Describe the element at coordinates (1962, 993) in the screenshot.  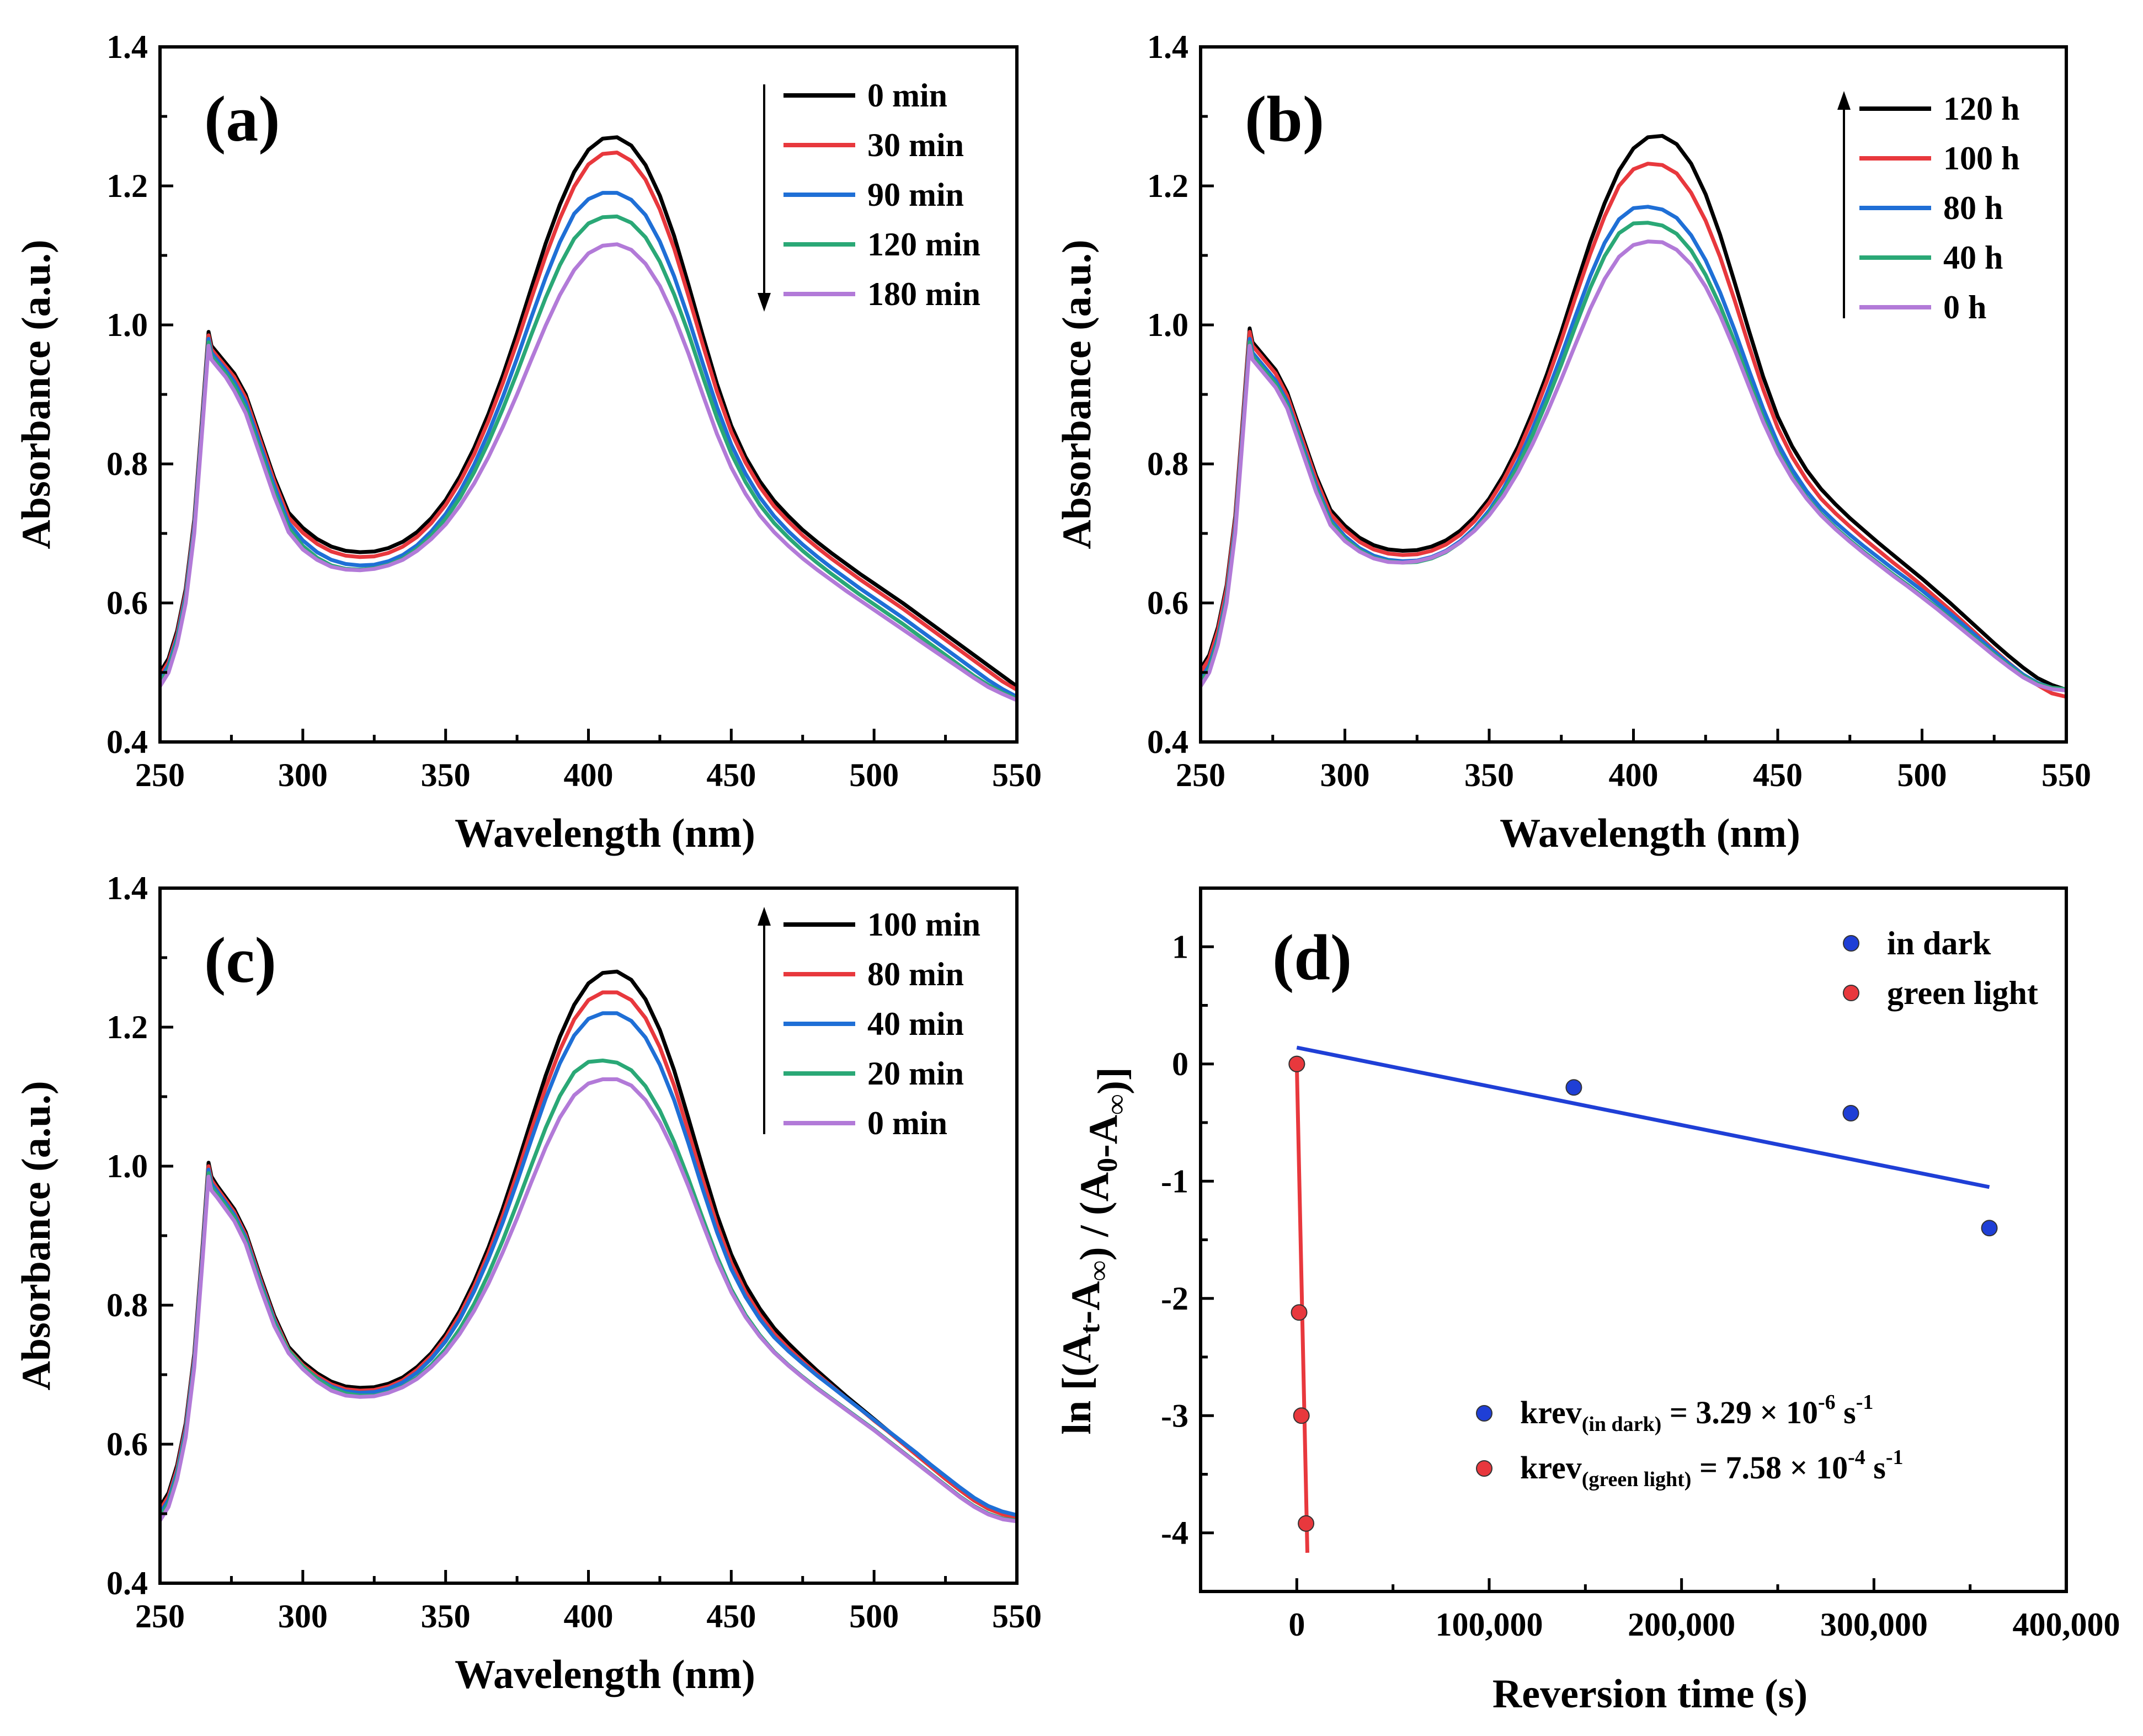
I see `legend-label: green light` at that location.